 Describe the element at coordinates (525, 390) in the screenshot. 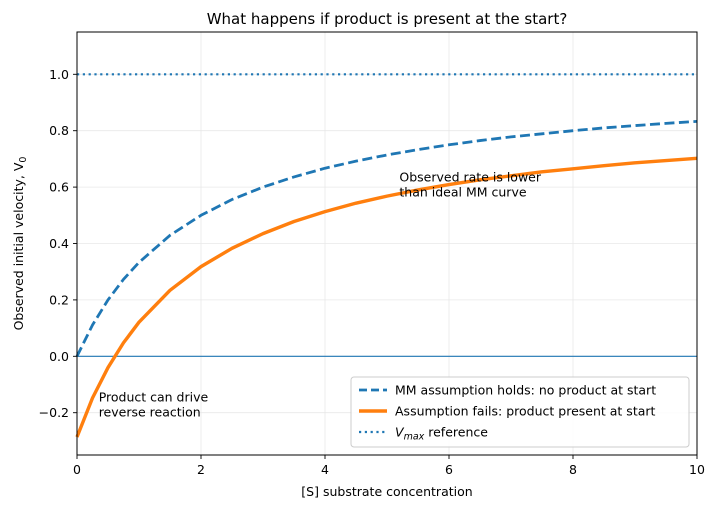

I see `legend-label-0: MM assumption holds: no product at start` at that location.